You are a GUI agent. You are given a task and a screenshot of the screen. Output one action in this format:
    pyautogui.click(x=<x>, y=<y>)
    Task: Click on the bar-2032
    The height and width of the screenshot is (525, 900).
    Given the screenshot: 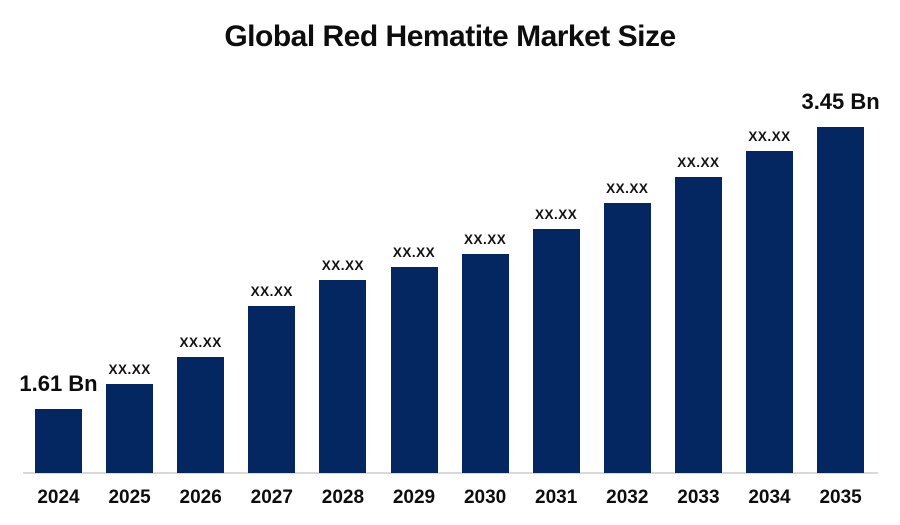 What is the action you would take?
    pyautogui.click(x=627, y=338)
    